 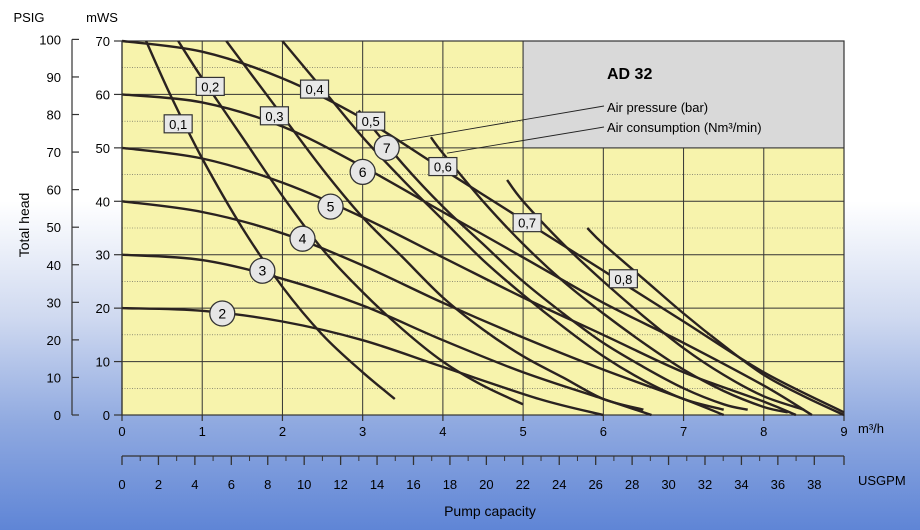 What do you see at coordinates (54, 302) in the screenshot?
I see `psig-tick-label: 30` at bounding box center [54, 302].